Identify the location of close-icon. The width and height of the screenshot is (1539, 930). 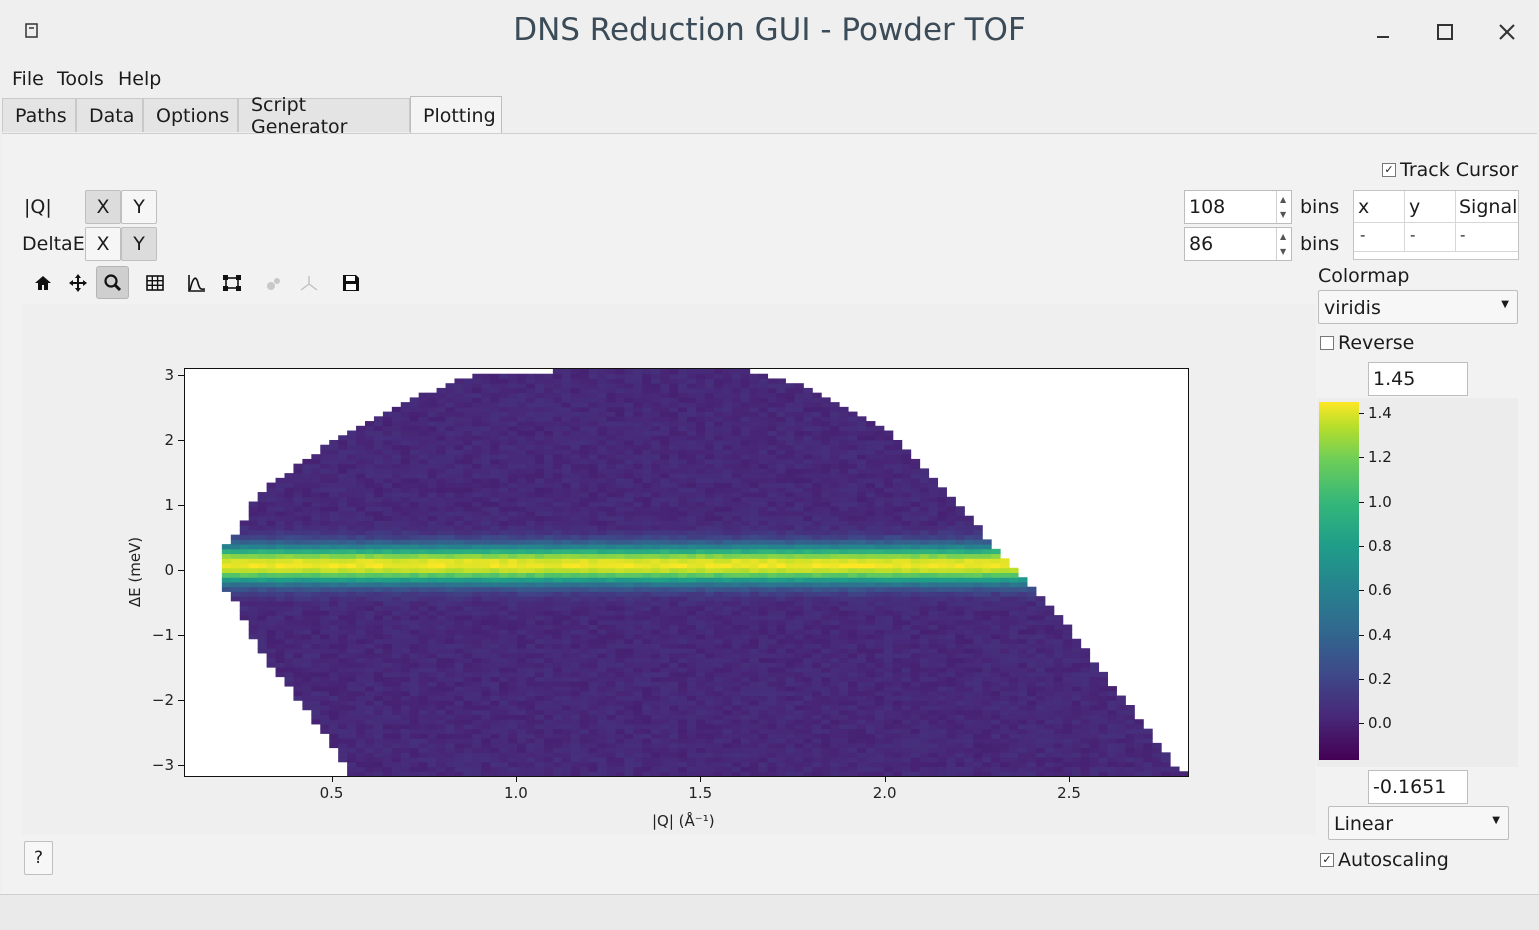
(1507, 32).